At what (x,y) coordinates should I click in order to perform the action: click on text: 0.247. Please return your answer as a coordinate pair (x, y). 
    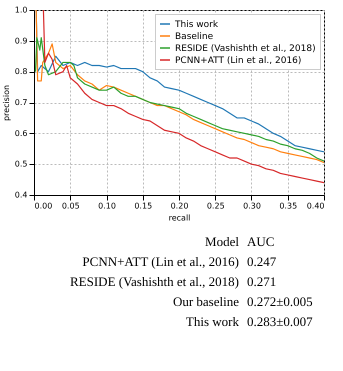
    Looking at the image, I should click on (262, 261).